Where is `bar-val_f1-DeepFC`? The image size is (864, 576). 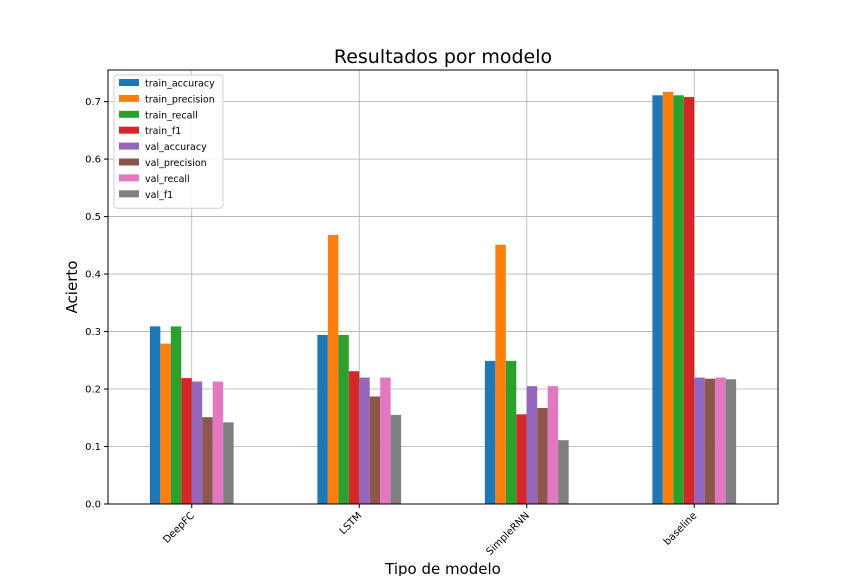 bar-val_f1-DeepFC is located at coordinates (228, 463).